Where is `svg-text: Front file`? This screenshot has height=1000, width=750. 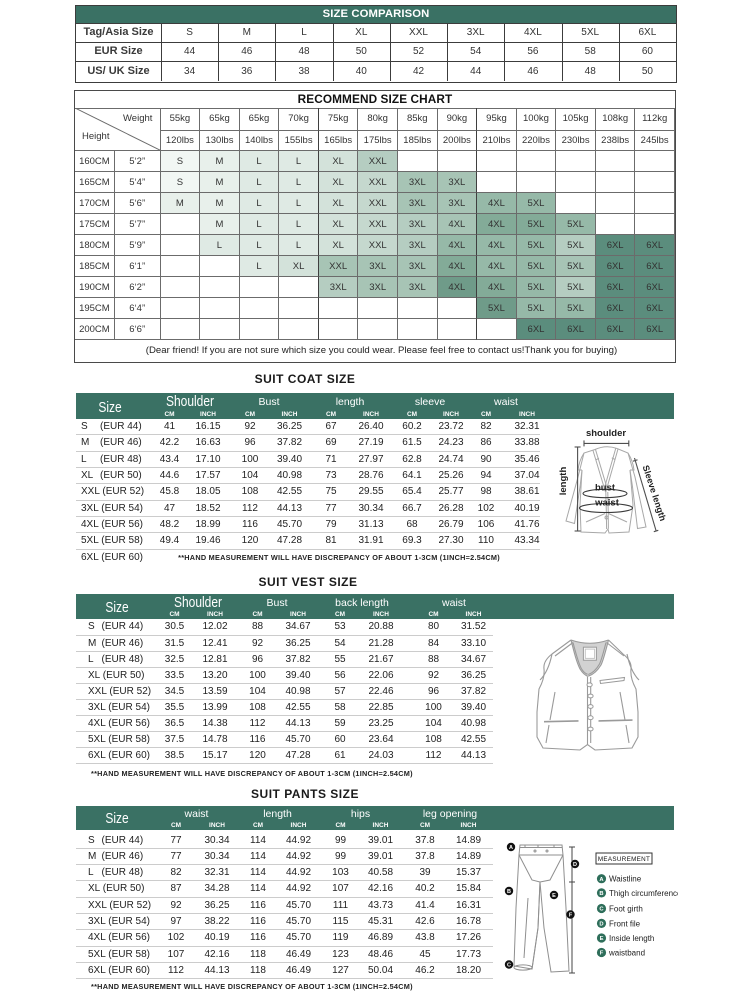
svg-text: Front file is located at coordinates (625, 923).